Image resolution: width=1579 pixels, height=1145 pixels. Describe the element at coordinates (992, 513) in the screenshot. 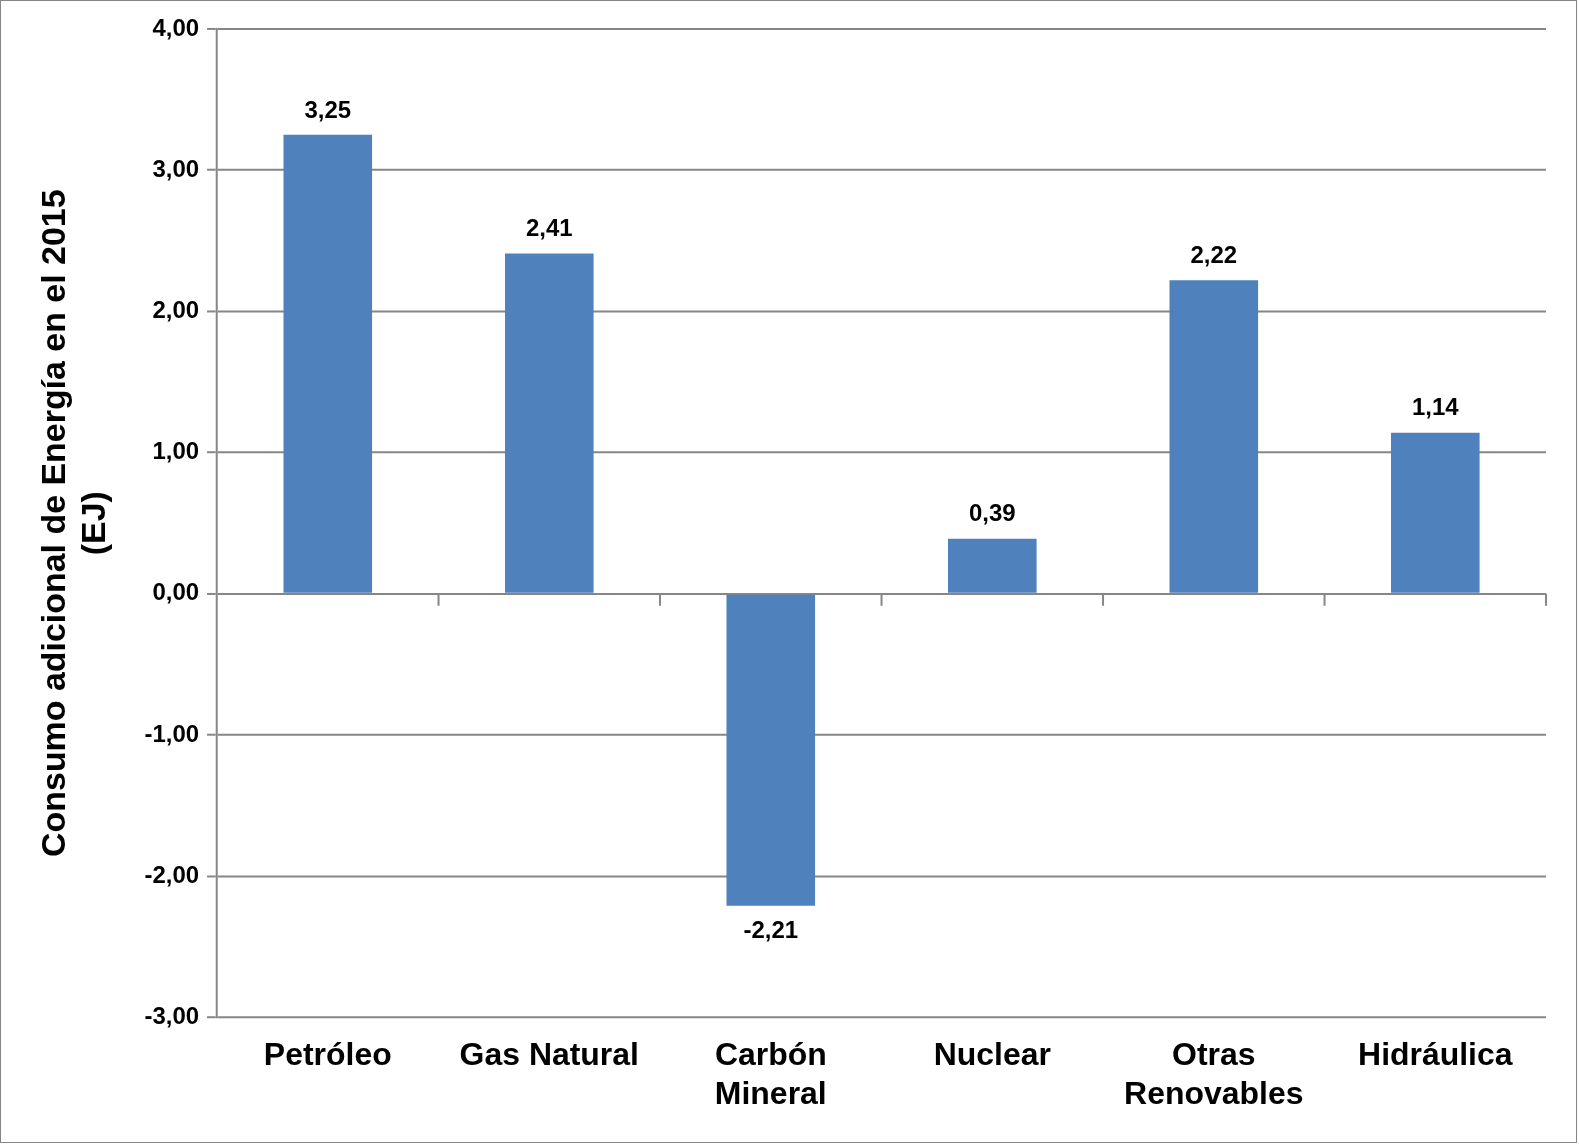

I see `data-label: 0,39` at that location.